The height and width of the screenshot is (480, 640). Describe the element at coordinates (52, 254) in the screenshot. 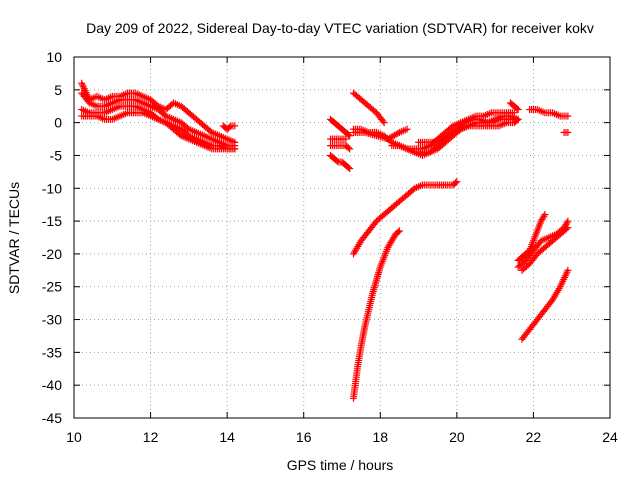

I see `y-tick-label: -20` at that location.